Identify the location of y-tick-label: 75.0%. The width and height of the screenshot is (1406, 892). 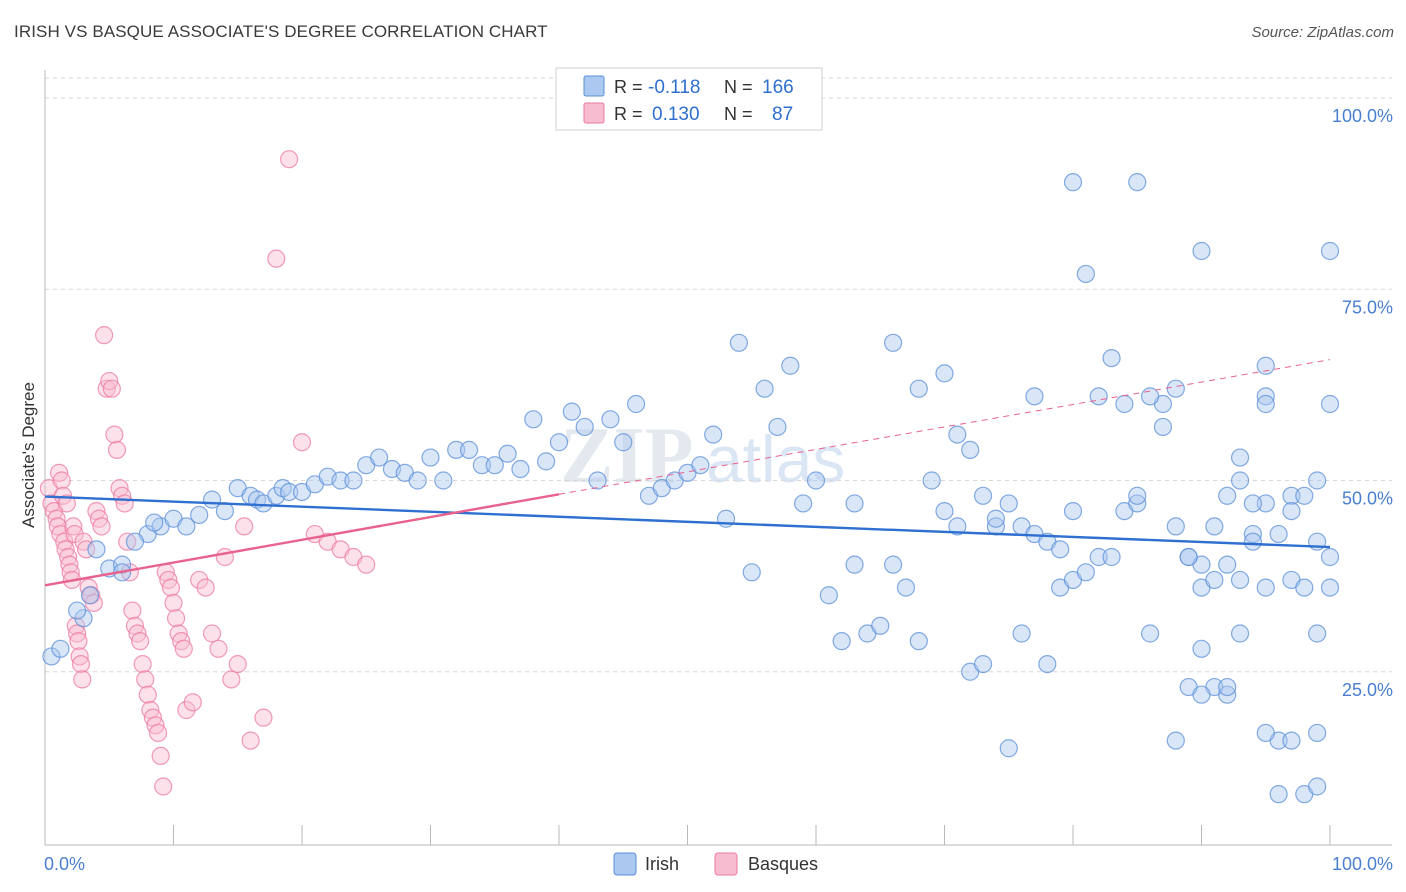
(1367, 307).